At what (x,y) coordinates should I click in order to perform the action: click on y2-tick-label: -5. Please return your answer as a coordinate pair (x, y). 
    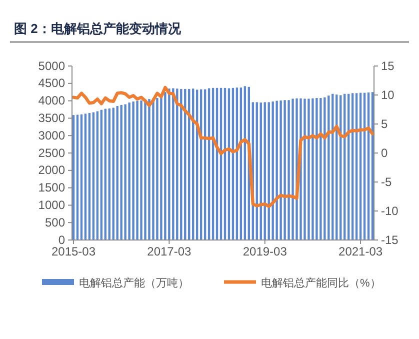
    Looking at the image, I should click on (386, 181).